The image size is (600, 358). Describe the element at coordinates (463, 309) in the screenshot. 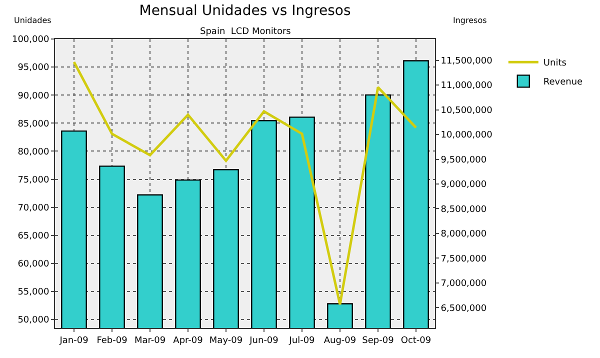

I see `y2-tick-label: 6,500,000` at that location.